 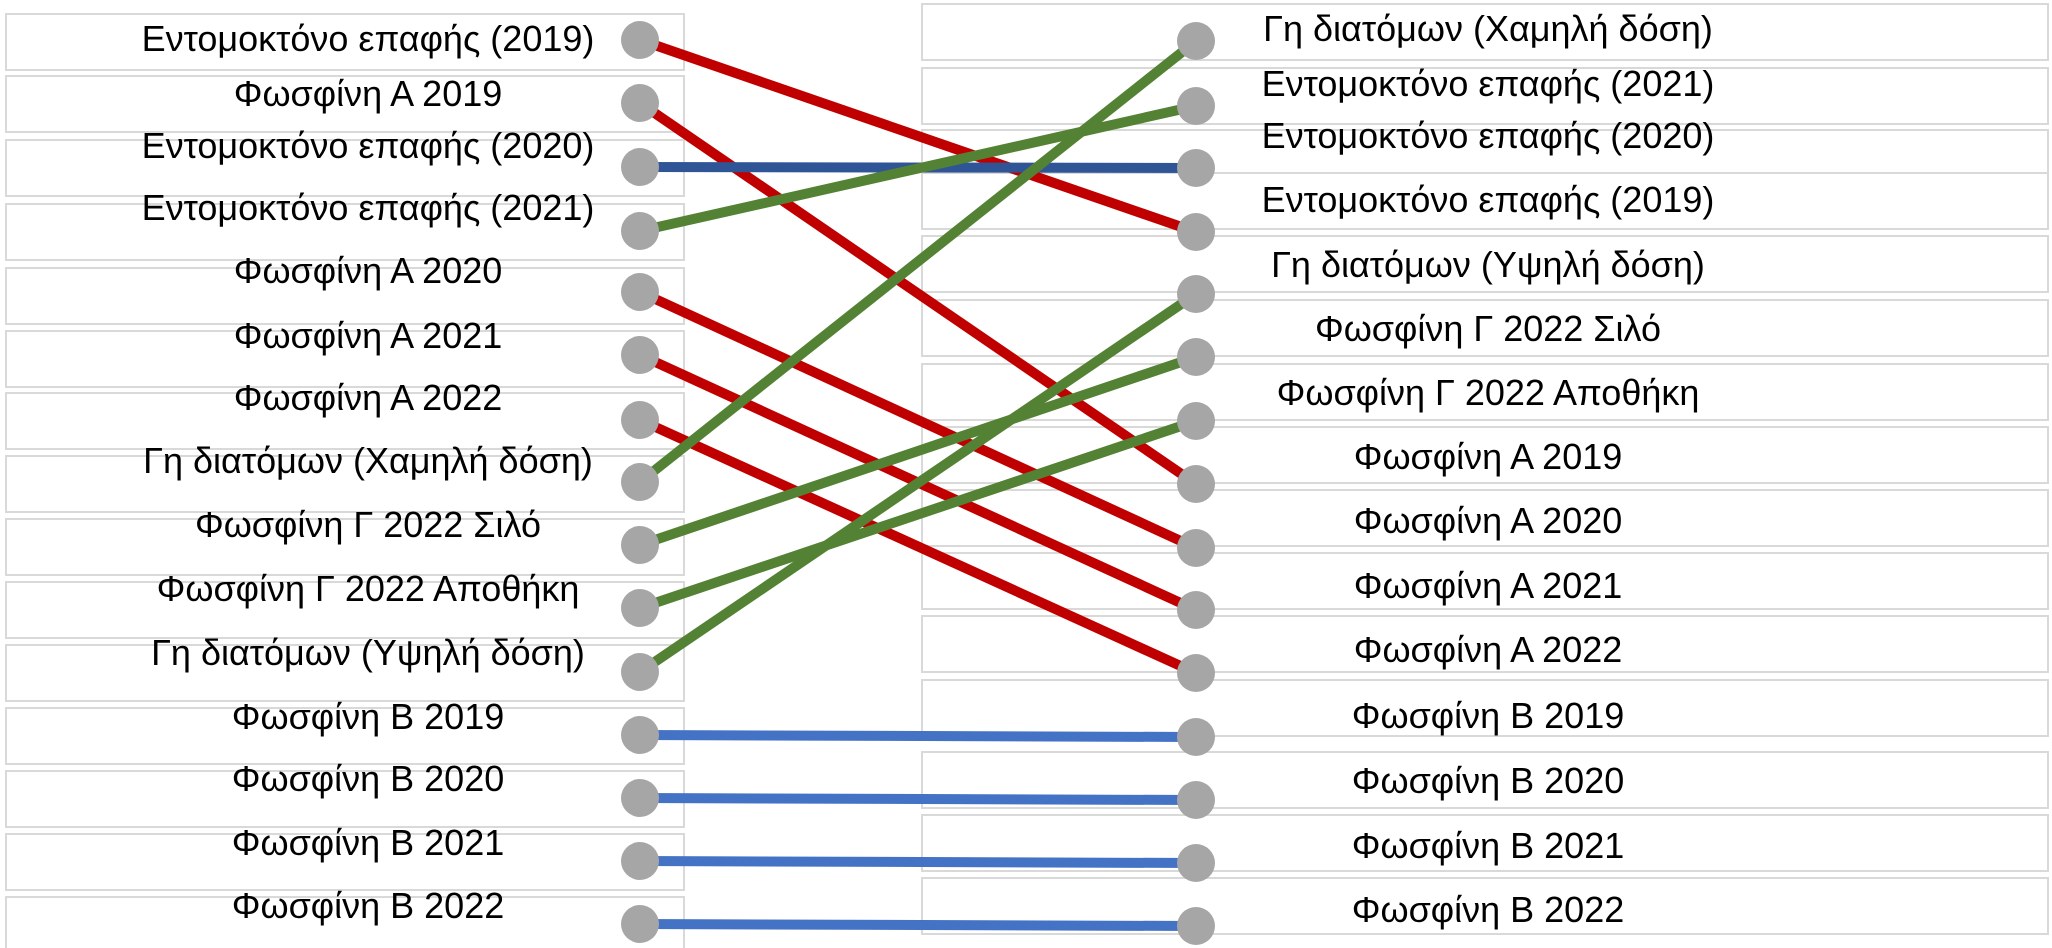 I want to click on left-label: Εντομοκτόνο επαφής (2021), so click(x=368, y=207).